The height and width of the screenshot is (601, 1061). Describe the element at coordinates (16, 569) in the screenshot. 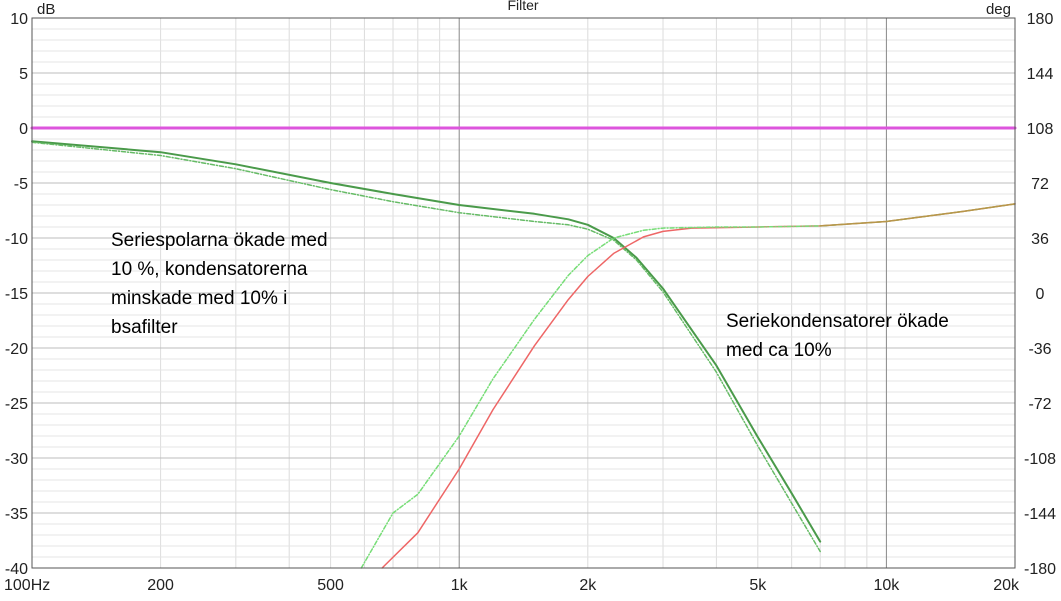

I see `y-tick-label: -40` at that location.